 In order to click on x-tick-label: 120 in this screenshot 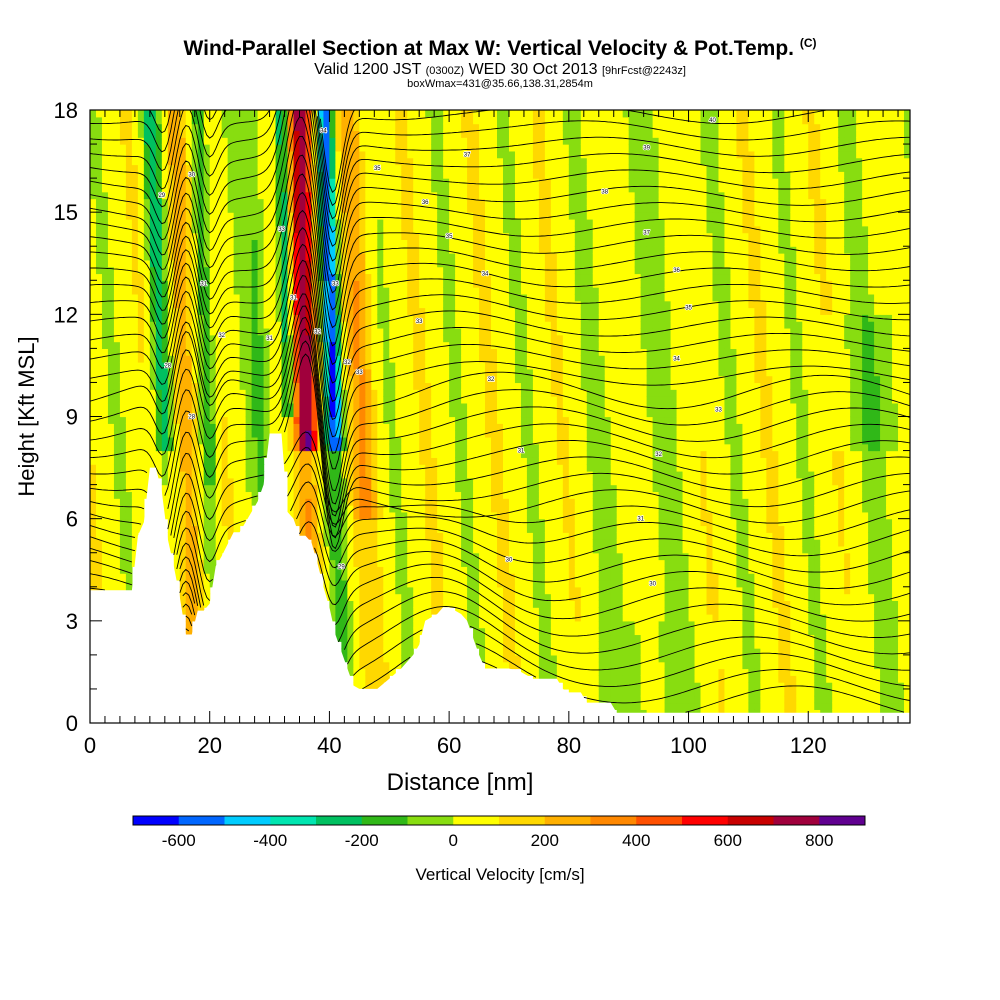, I will do `click(808, 745)`.